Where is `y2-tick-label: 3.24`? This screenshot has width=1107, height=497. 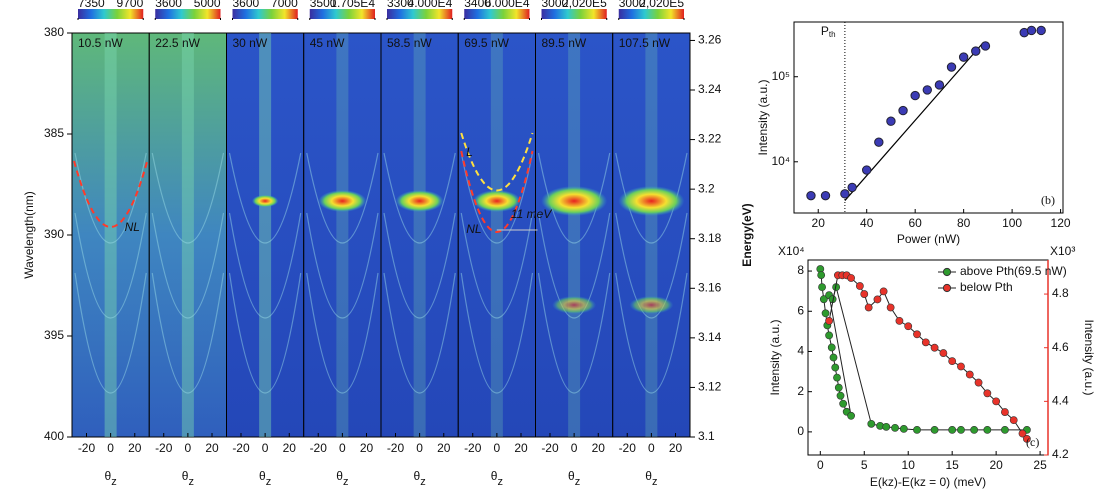 y2-tick-label: 3.24 is located at coordinates (710, 89).